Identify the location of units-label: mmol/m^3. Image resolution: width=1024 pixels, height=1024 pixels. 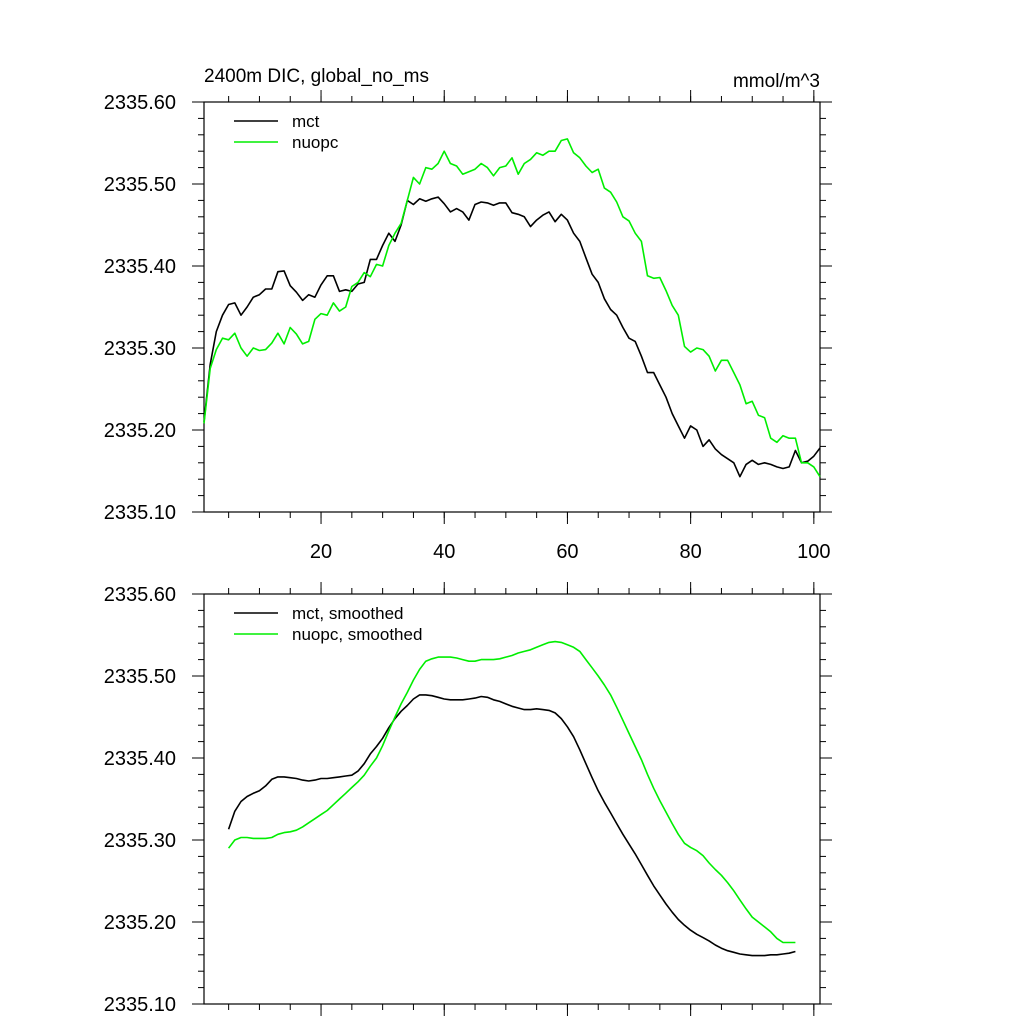
(776, 81).